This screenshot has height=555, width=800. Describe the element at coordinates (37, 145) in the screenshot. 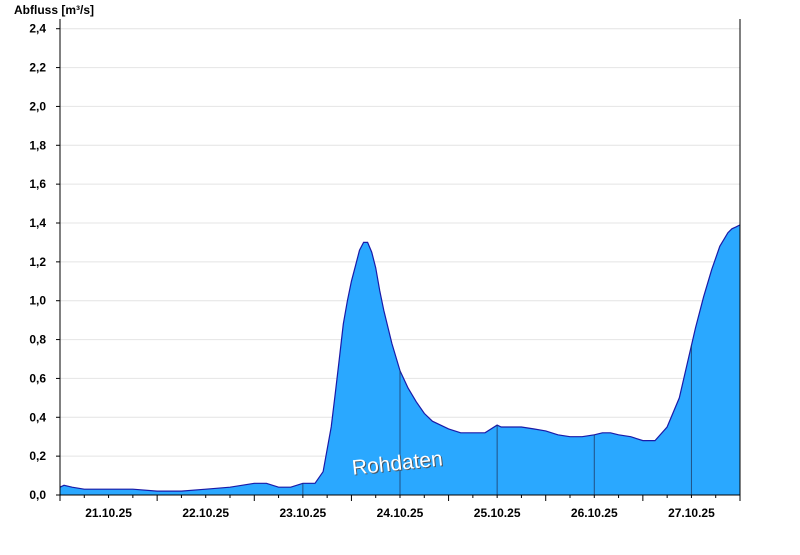

I see `y-tick-label: 1,8` at that location.